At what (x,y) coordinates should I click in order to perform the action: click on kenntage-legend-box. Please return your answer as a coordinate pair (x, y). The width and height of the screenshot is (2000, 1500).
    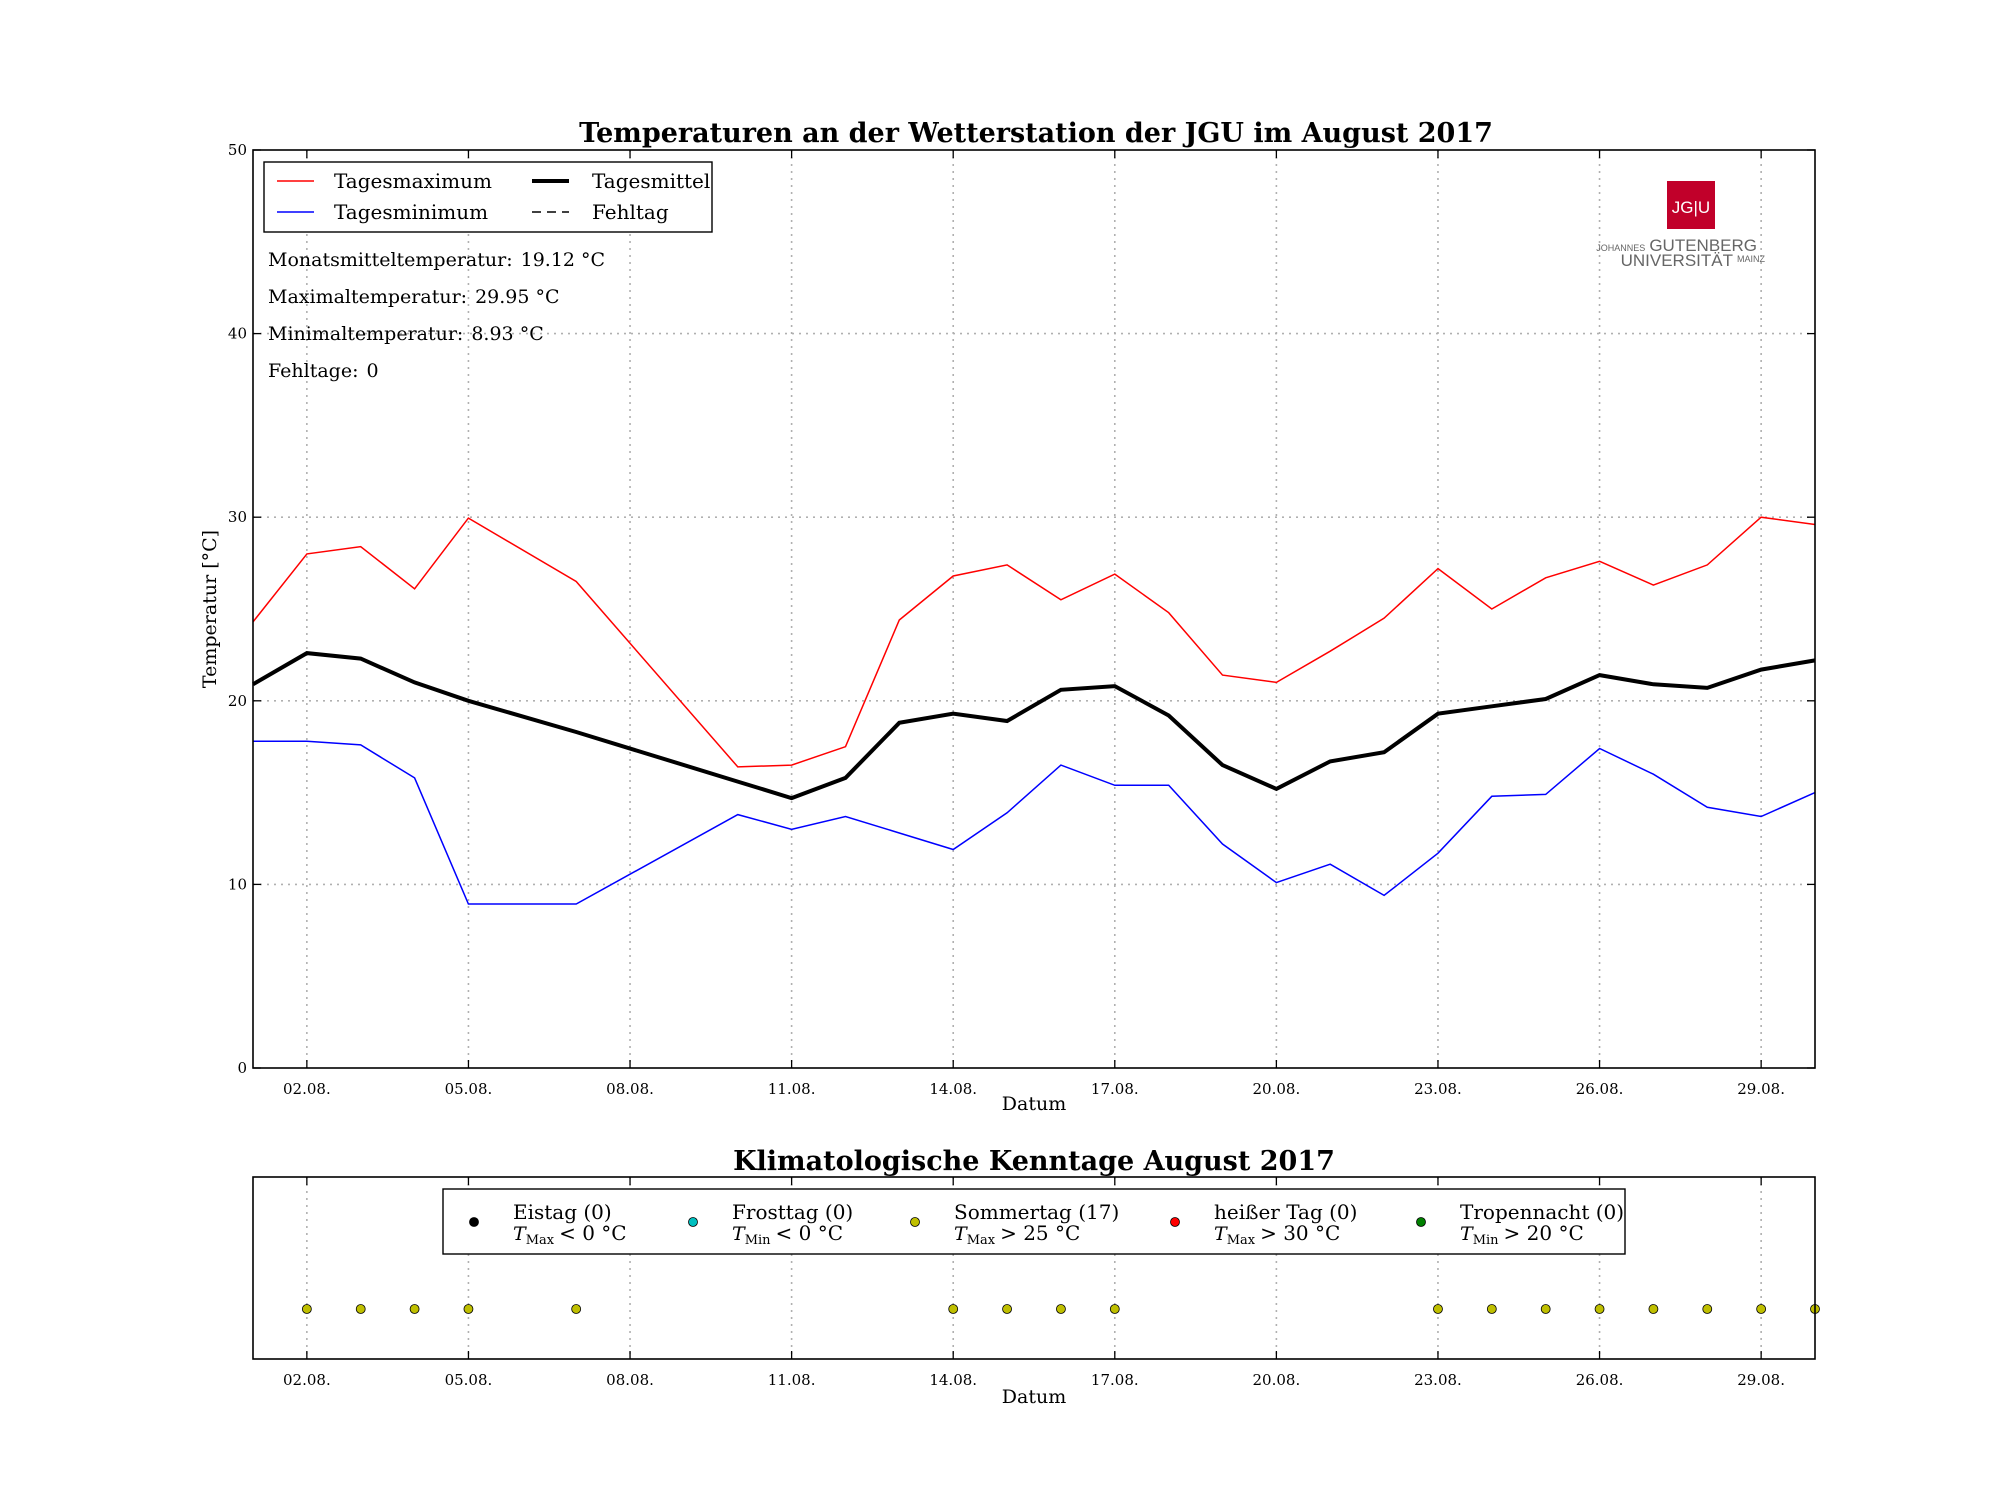
    Looking at the image, I should click on (1034, 1221).